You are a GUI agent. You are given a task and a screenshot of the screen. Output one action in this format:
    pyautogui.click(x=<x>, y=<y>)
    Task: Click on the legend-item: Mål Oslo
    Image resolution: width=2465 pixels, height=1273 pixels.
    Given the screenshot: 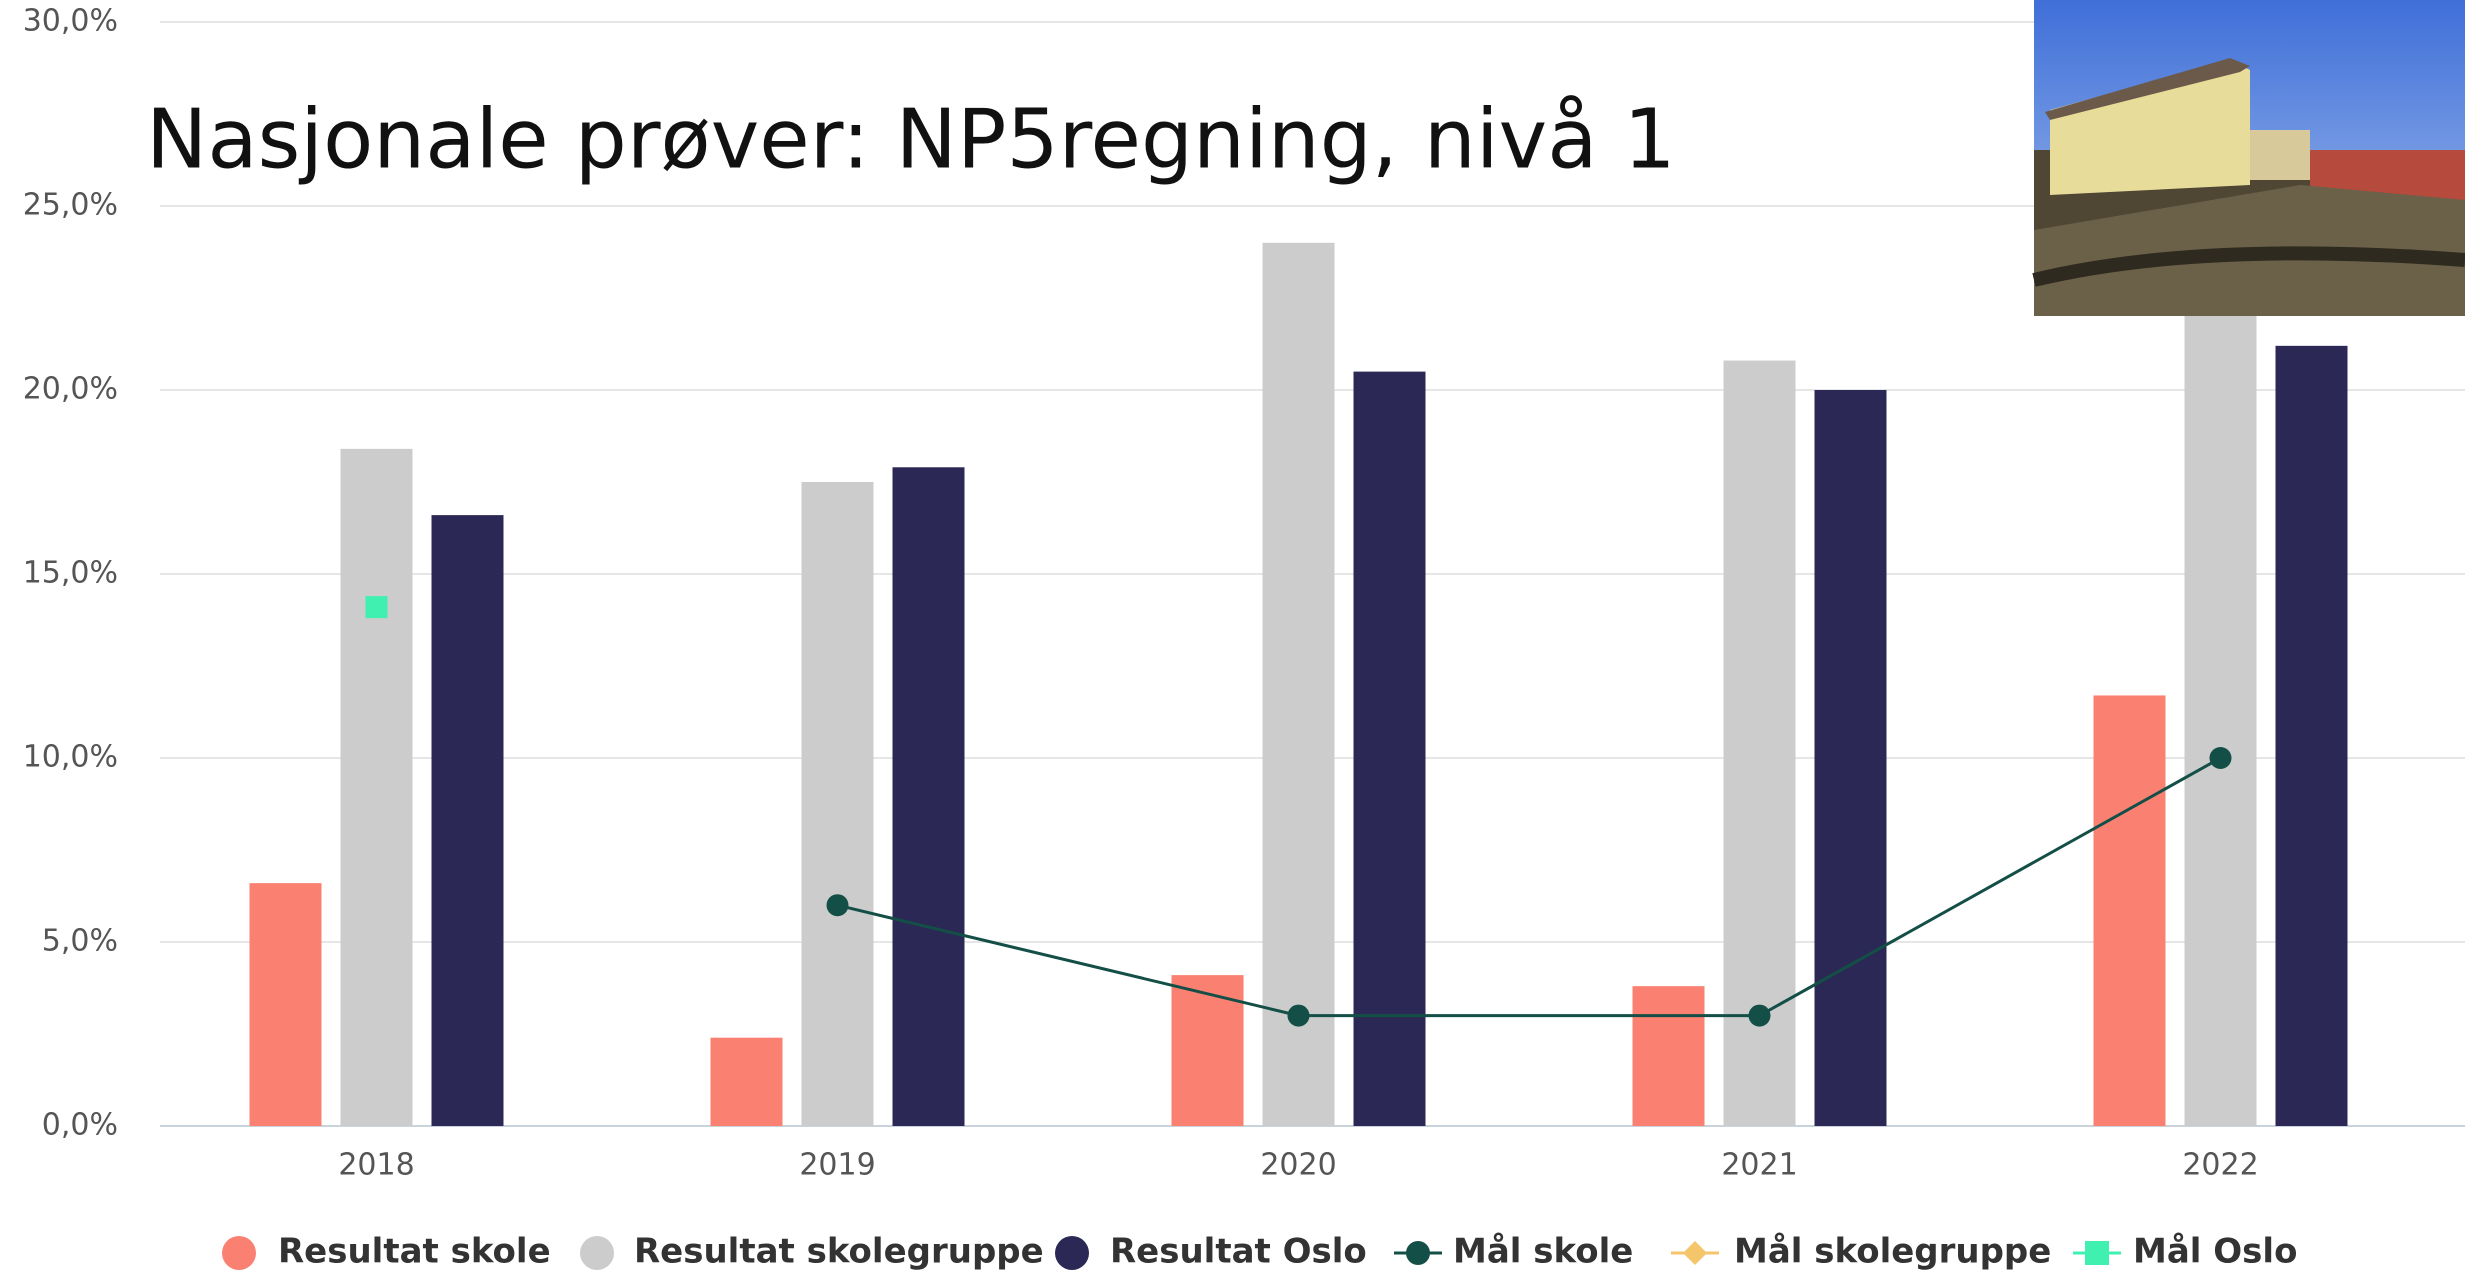 What is the action you would take?
    pyautogui.click(x=2185, y=1252)
    